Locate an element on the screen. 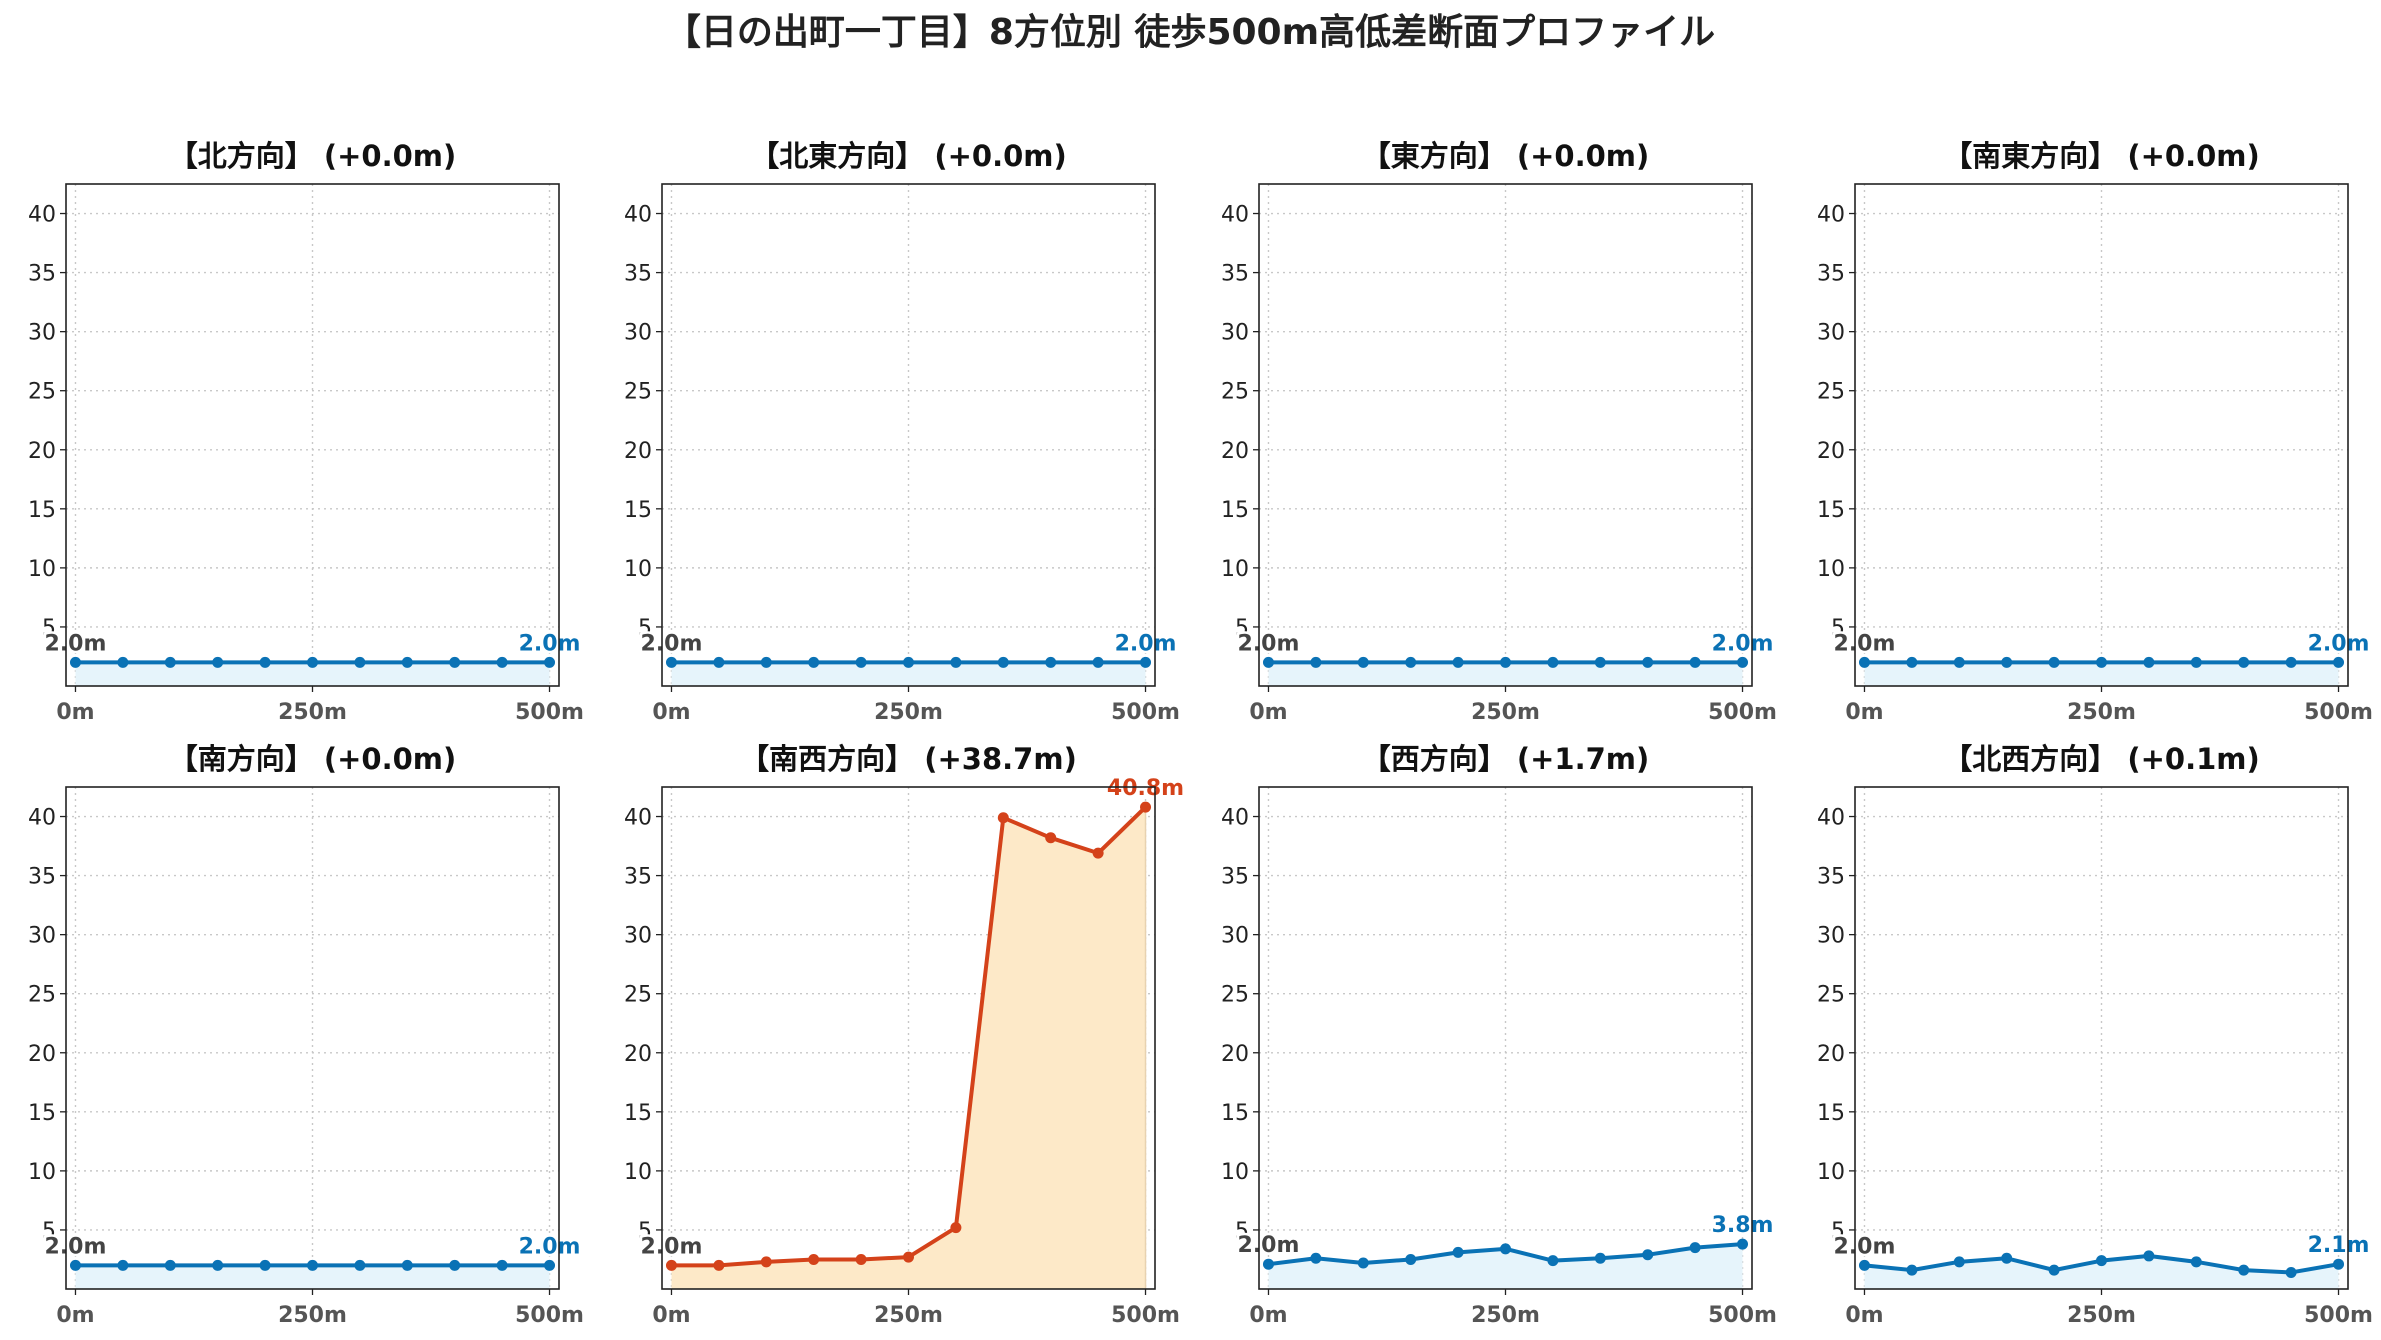 The image size is (2381, 1340). end-elevation-label: 2.1m is located at coordinates (2339, 1245).